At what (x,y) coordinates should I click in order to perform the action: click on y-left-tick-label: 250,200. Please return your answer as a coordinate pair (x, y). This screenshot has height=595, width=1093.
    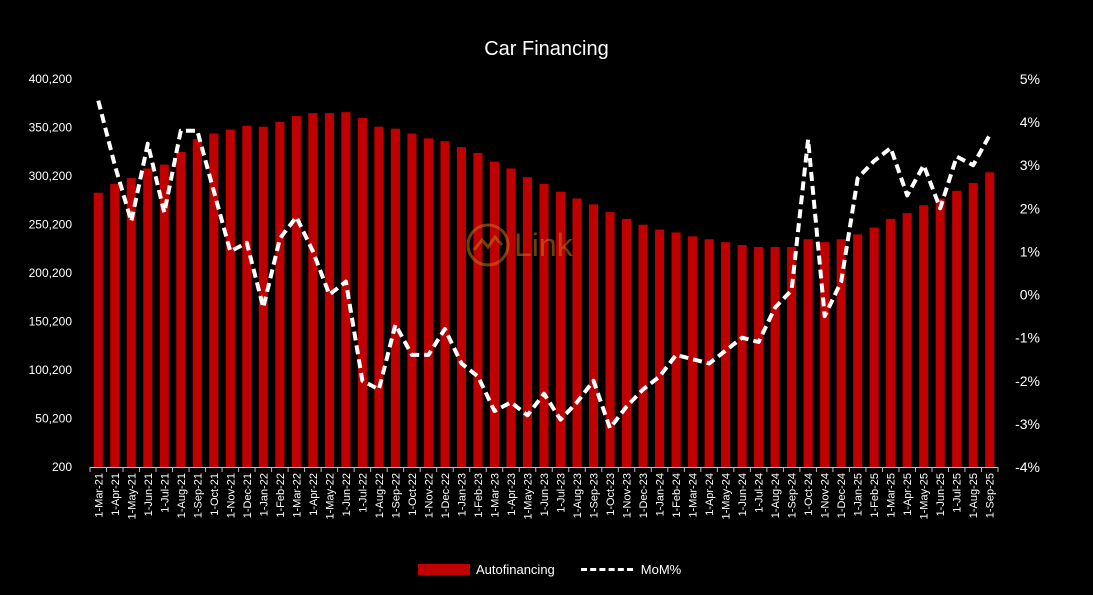
    Looking at the image, I should click on (51, 225).